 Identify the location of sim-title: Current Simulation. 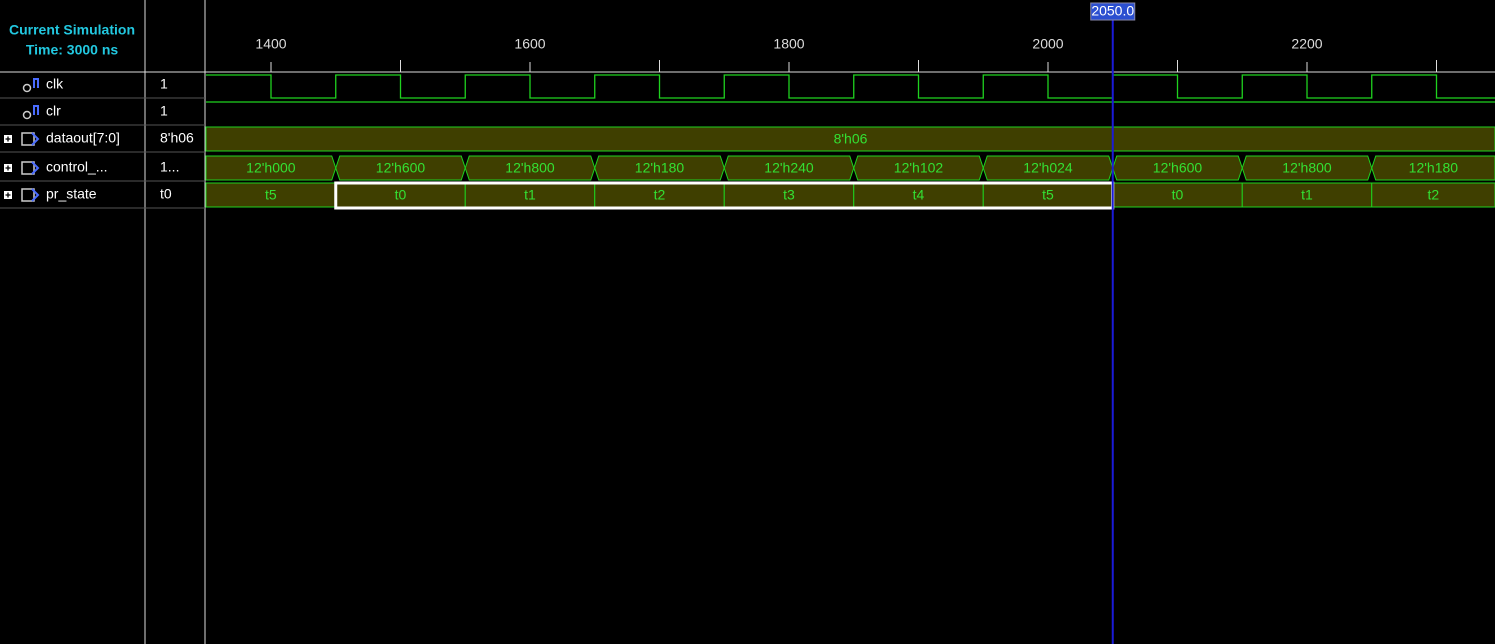
(72, 30).